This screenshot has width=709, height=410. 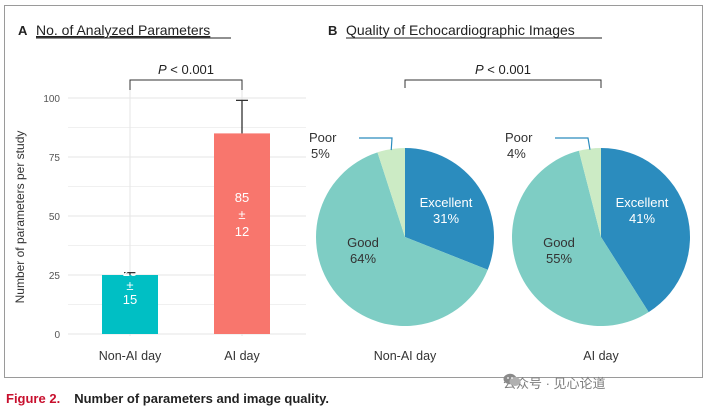 What do you see at coordinates (460, 30) in the screenshot?
I see `panel-b-title: Quality of Echocardiographic Images` at bounding box center [460, 30].